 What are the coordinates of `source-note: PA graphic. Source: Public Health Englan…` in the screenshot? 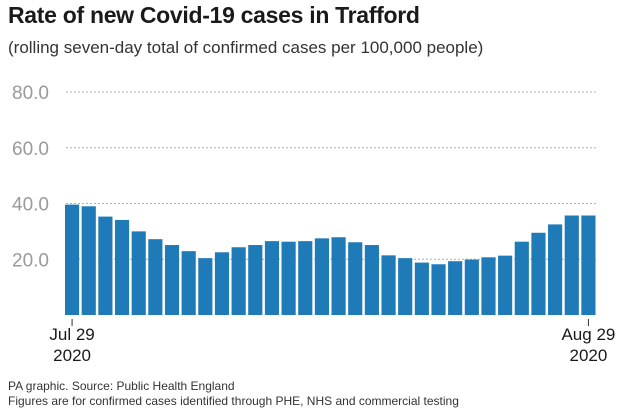 It's located at (121, 386).